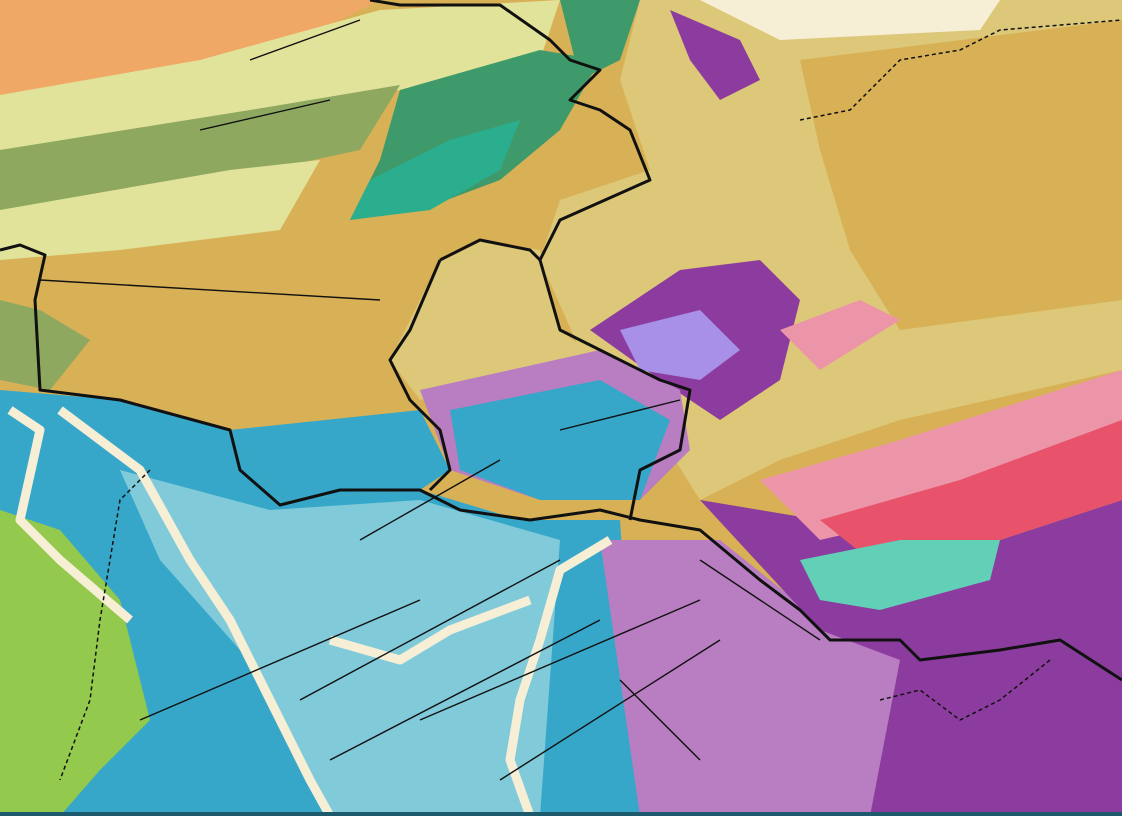 This screenshot has height=816, width=1122. Describe the element at coordinates (340, 455) in the screenshot. I see `unit-blue-center` at that location.